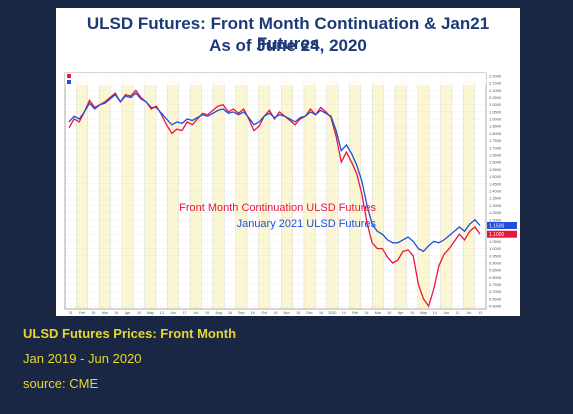 This screenshot has height=414, width=573. I want to click on y-tick-label: 2.1000, so click(495, 90).